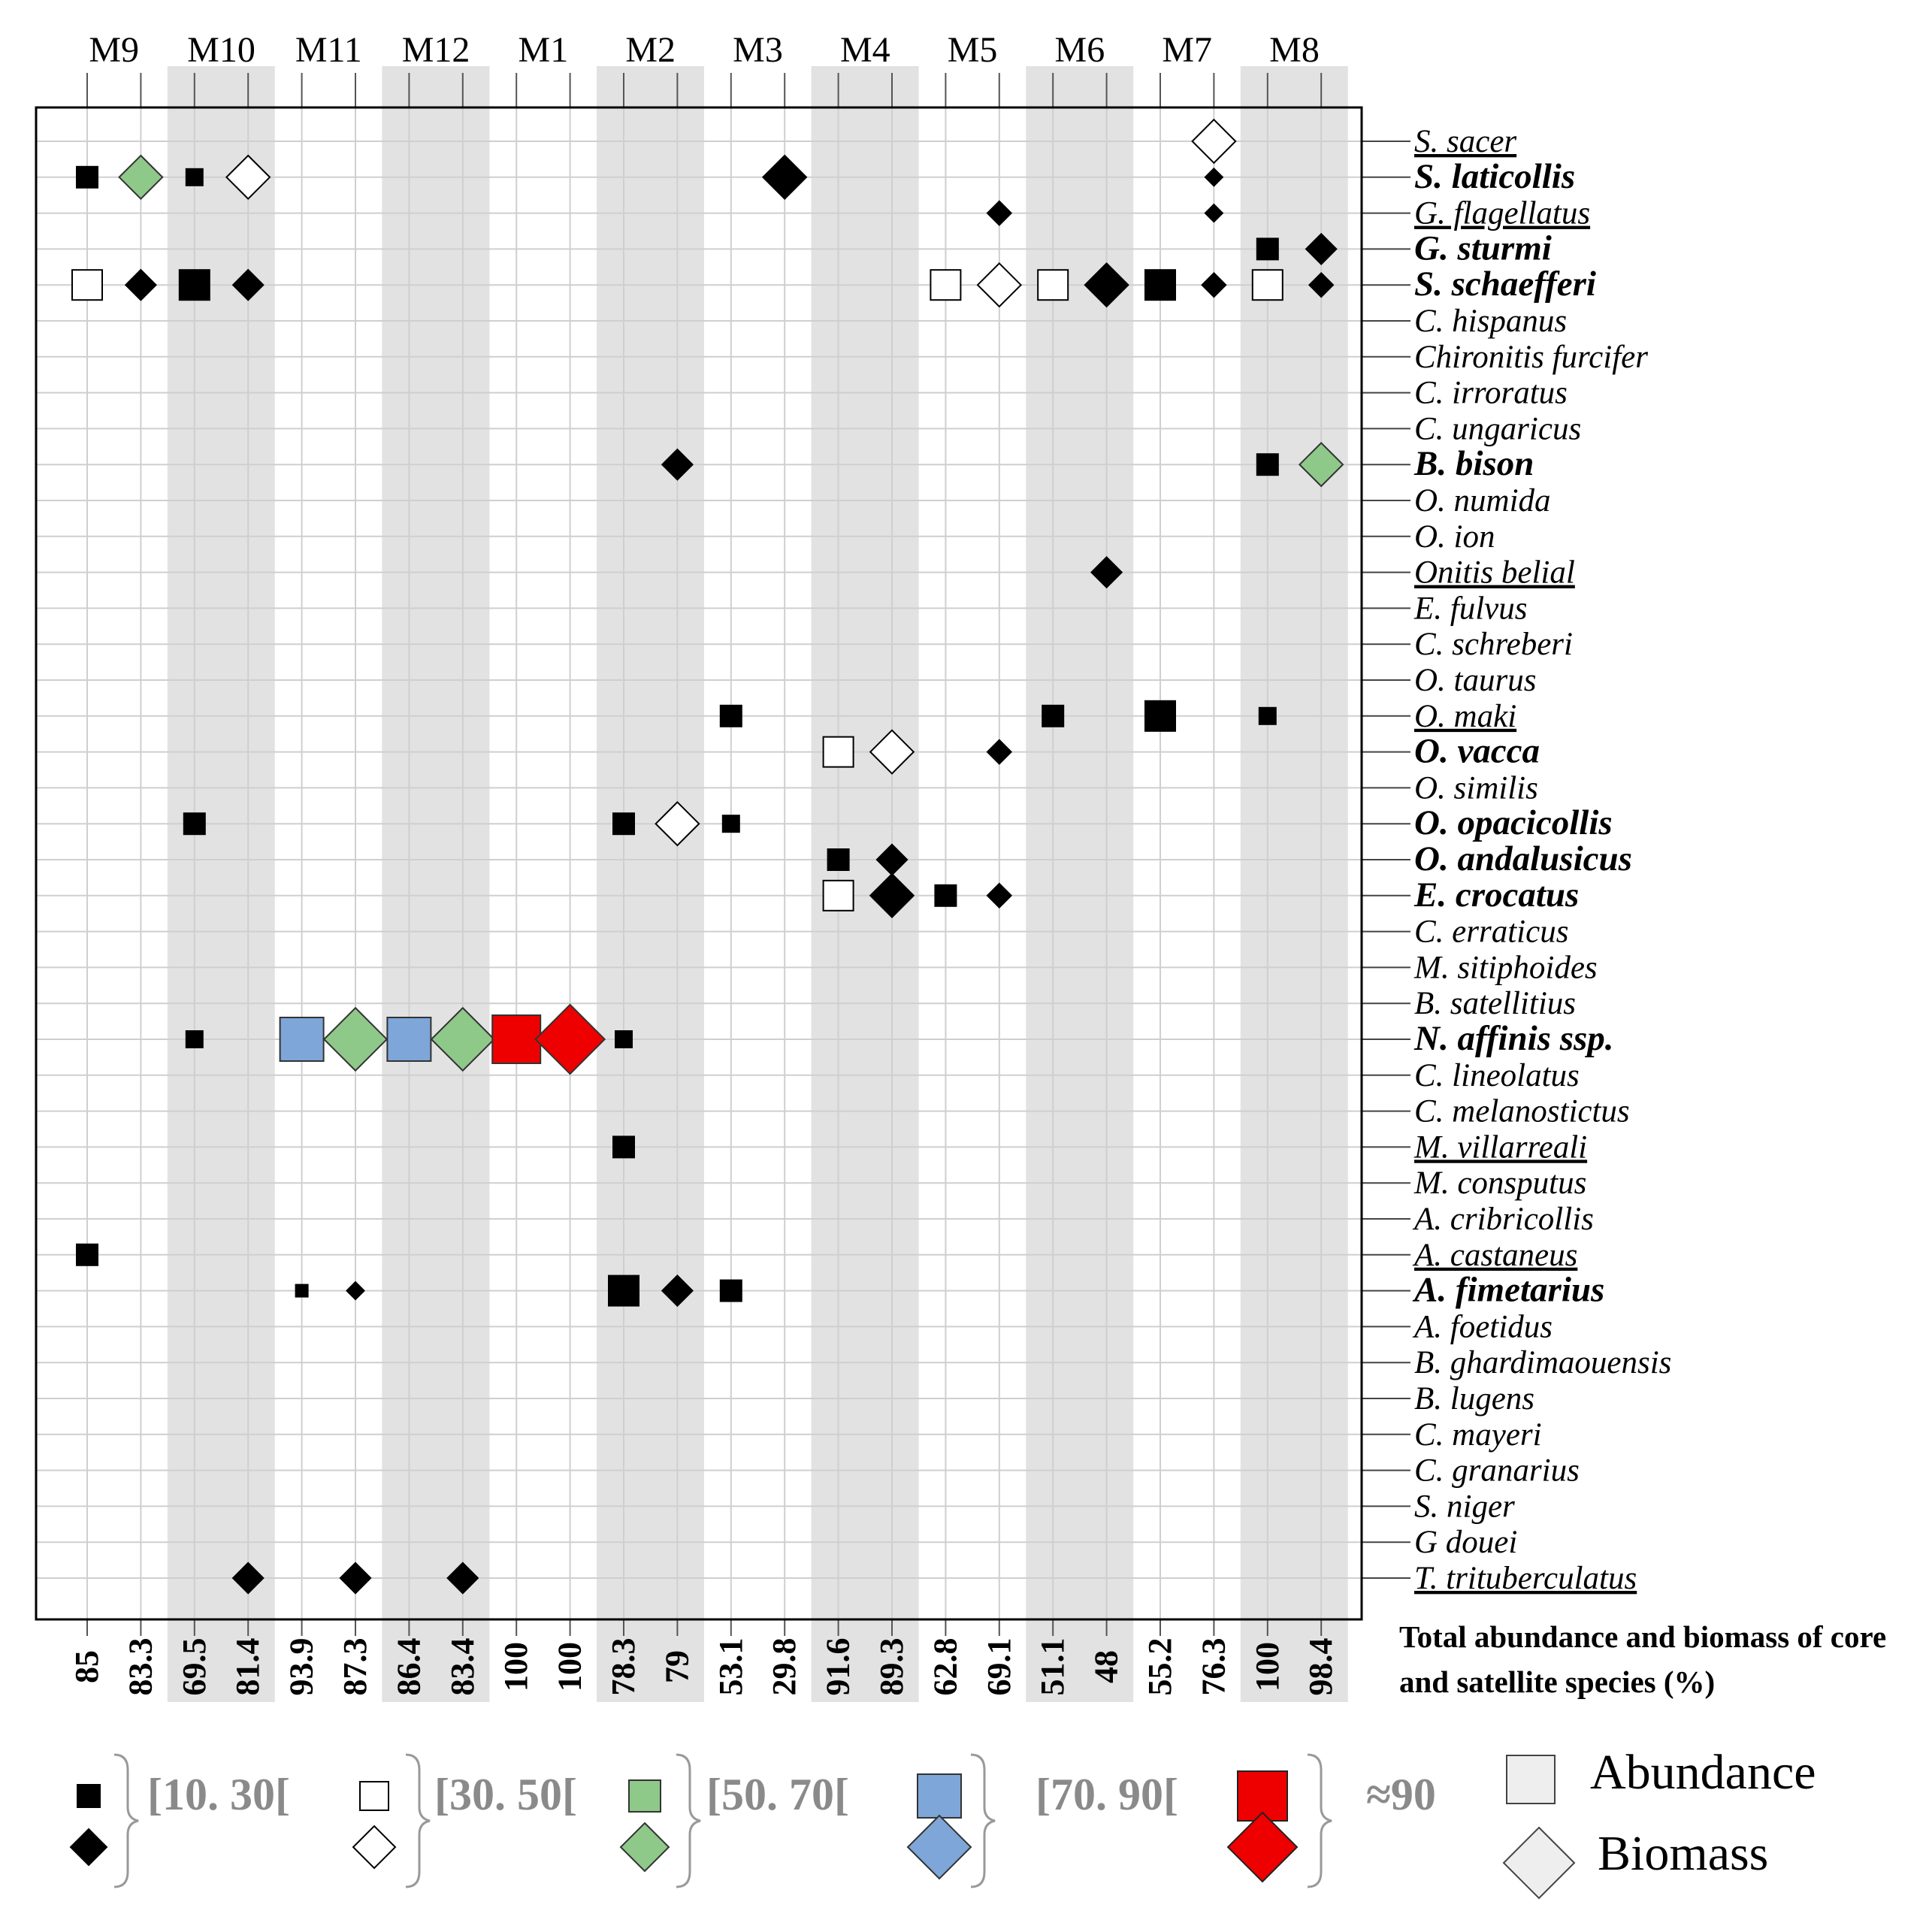  What do you see at coordinates (1557, 1681) in the screenshot?
I see `totals-title-line: and satellite species (%)` at bounding box center [1557, 1681].